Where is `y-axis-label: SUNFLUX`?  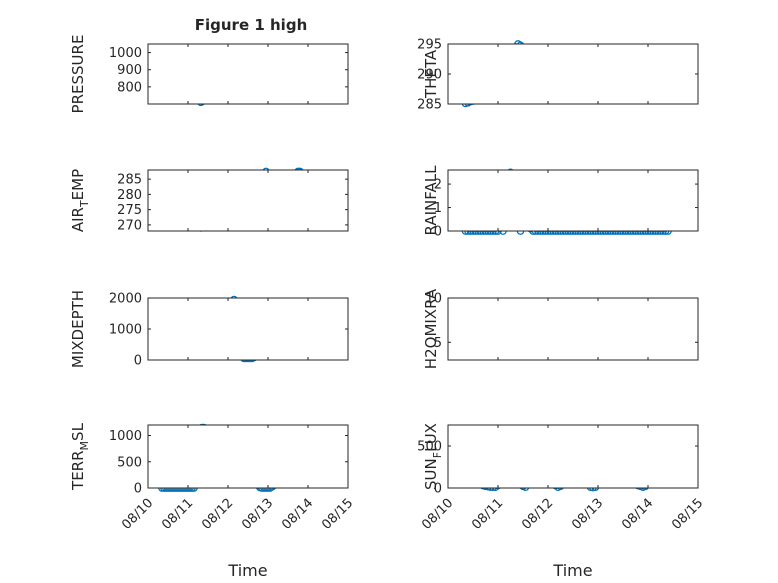 y-axis-label: SUNFLUX is located at coordinates (433, 456).